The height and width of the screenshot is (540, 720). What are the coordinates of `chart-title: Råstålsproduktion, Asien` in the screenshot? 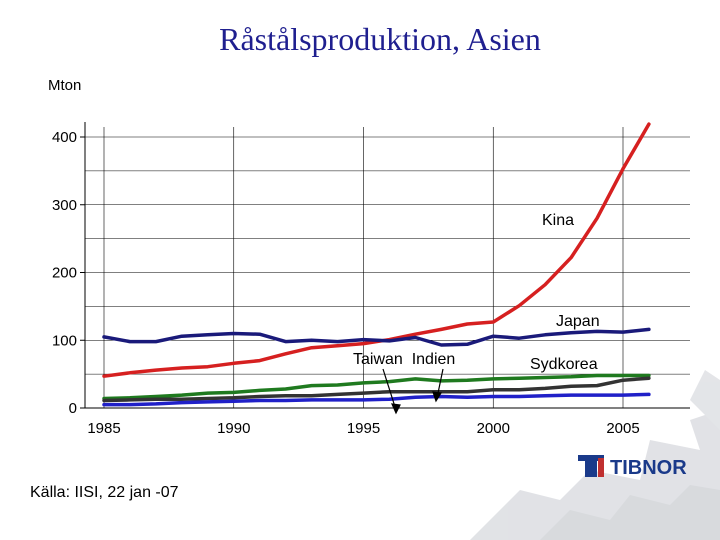 It's located at (380, 39).